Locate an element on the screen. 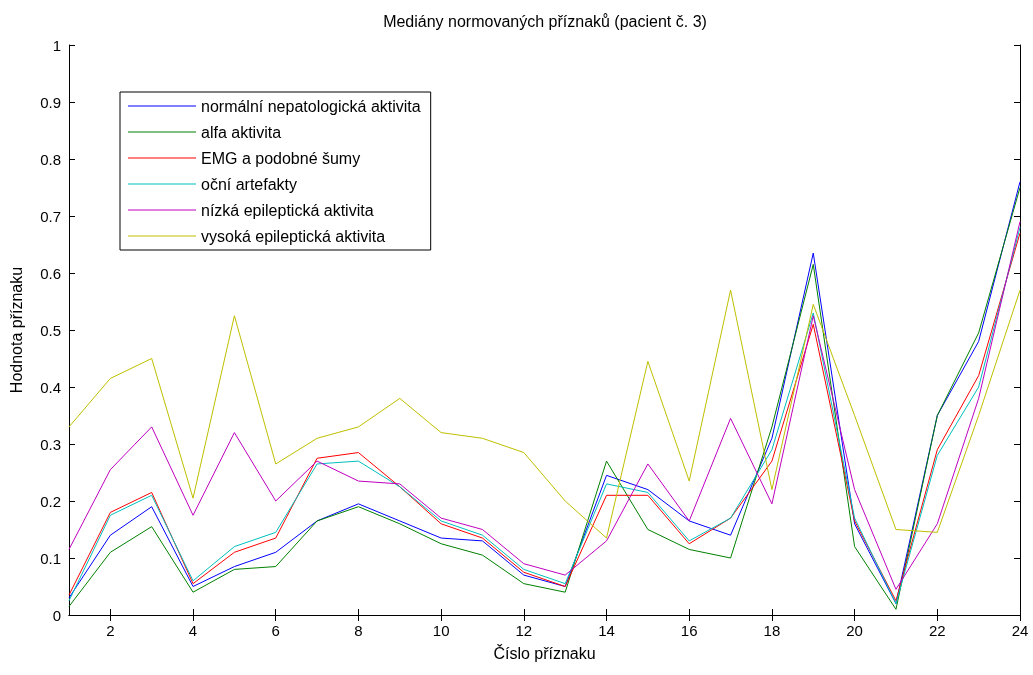 This screenshot has width=1033, height=675. x-tick-label: 6 is located at coordinates (275, 630).